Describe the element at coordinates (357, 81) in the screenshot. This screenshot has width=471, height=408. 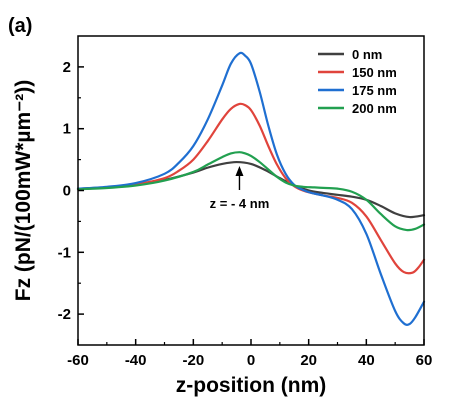
I see `legend: 0 nm 150 nm 175 nm 200 nm` at that location.